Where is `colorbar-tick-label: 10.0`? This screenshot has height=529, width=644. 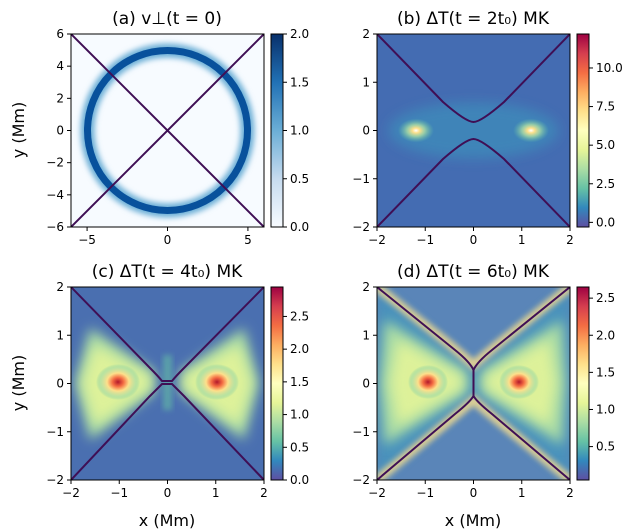 colorbar-tick-label: 10.0 is located at coordinates (609, 68).